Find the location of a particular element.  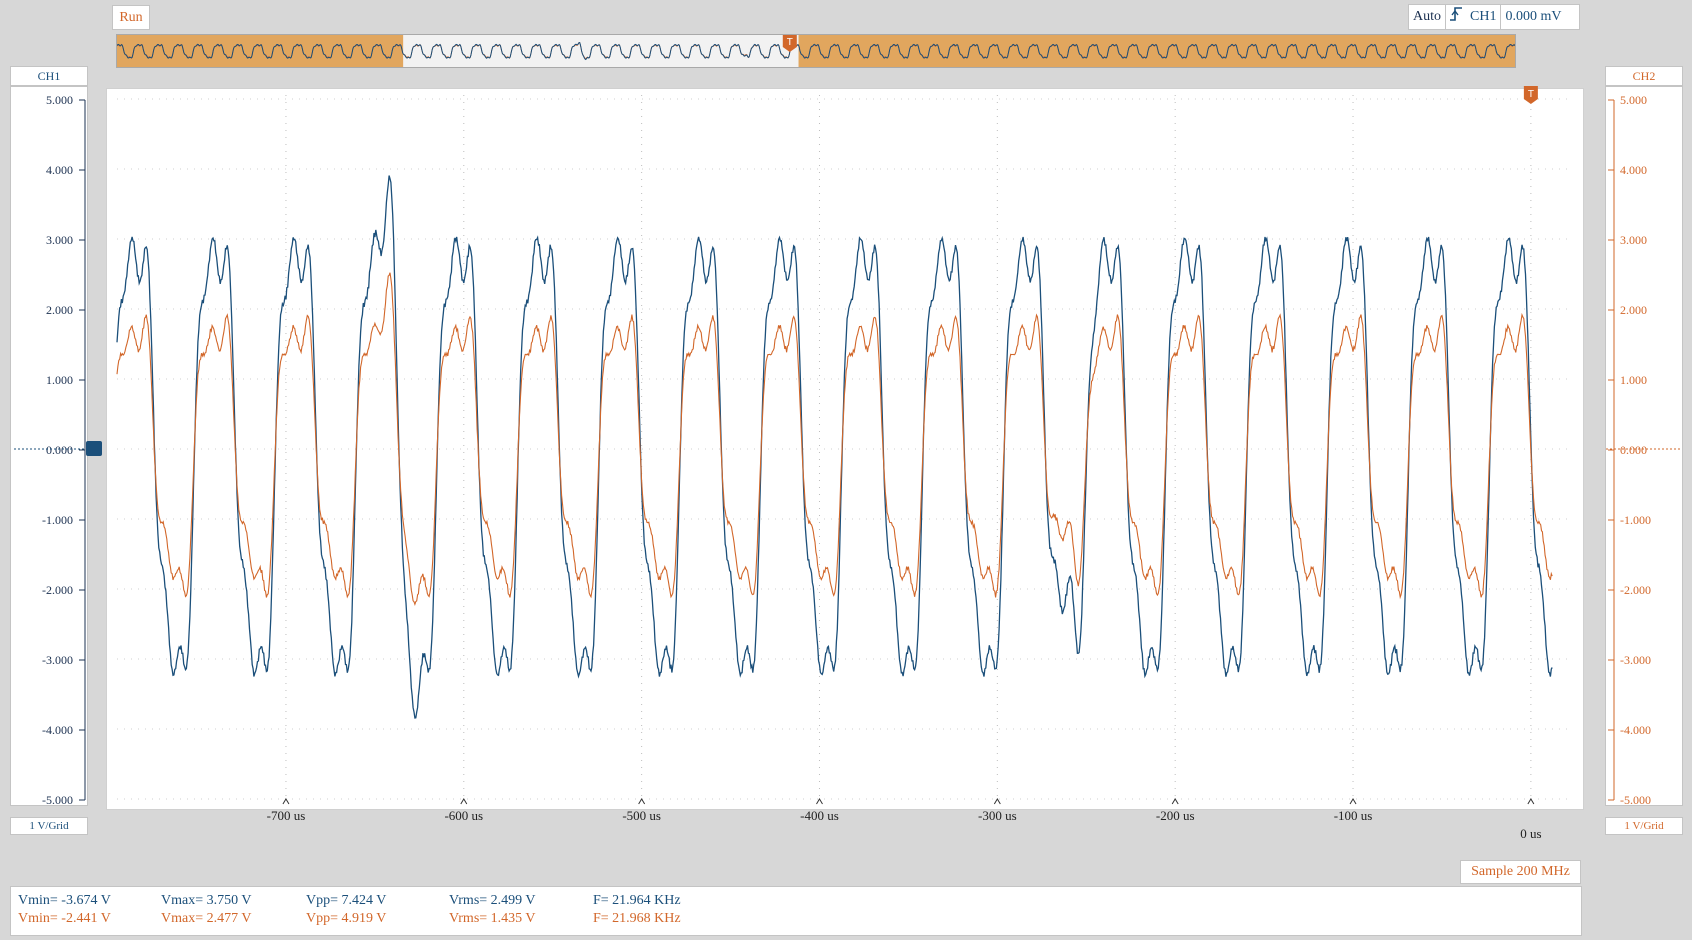

ch1-label: CH1 is located at coordinates (49, 76).